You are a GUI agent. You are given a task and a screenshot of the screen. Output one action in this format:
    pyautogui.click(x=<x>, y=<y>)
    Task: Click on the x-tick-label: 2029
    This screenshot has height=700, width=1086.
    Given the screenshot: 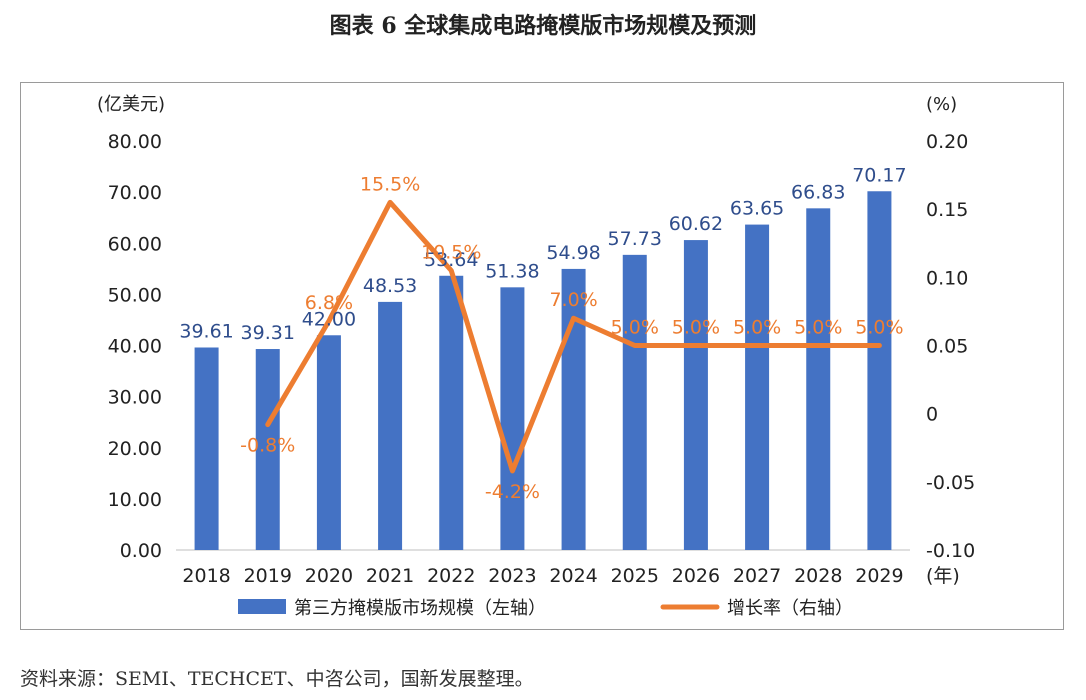 What is the action you would take?
    pyautogui.click(x=879, y=576)
    